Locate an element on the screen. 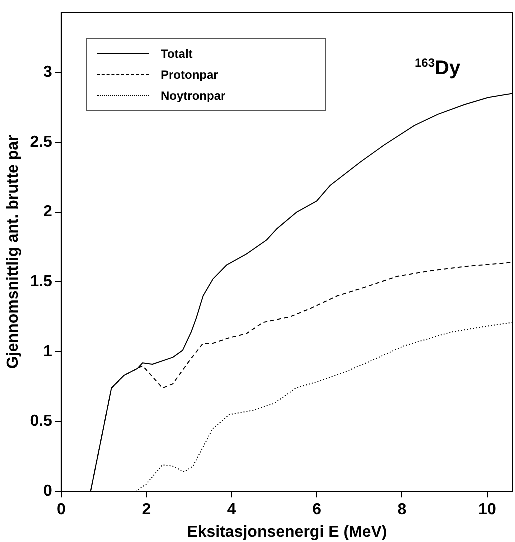 This screenshot has height=542, width=515. x-tick-label: 8 is located at coordinates (402, 510).